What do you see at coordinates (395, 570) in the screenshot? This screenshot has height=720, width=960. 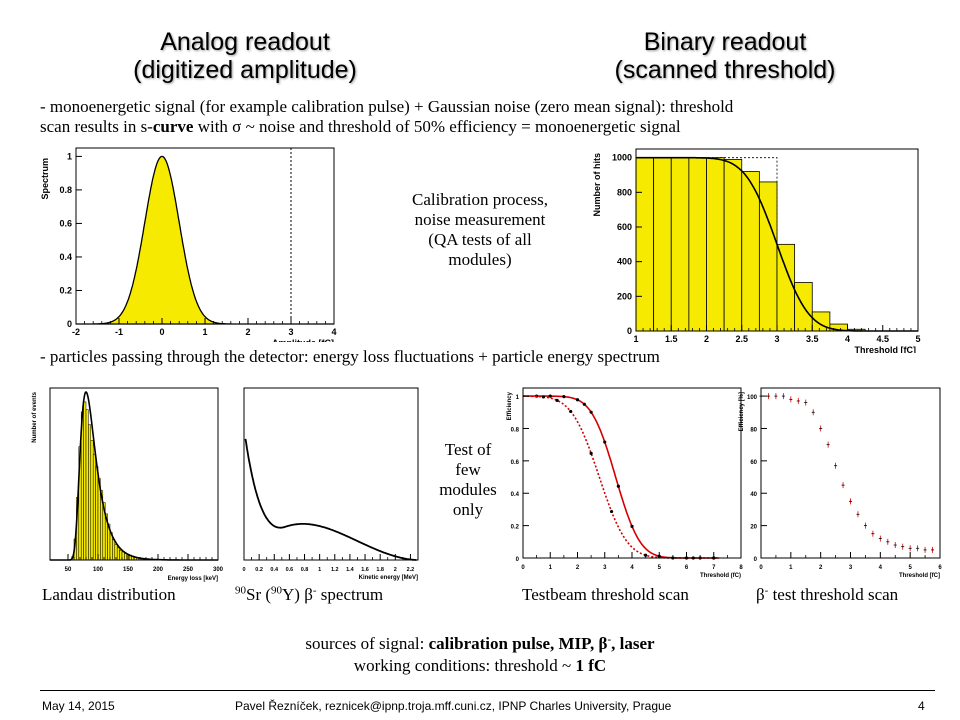 I see `sr-xtick-label: 2` at bounding box center [395, 570].